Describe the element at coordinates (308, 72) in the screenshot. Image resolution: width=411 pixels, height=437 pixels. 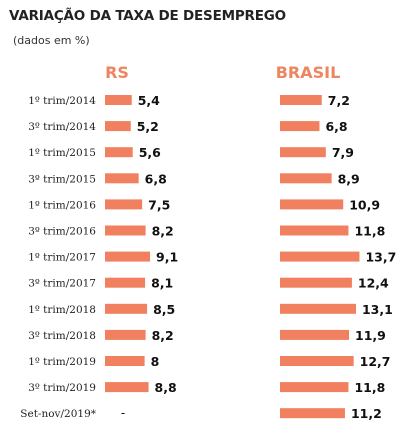
I see `series-header-brasil: BRASIL` at that location.